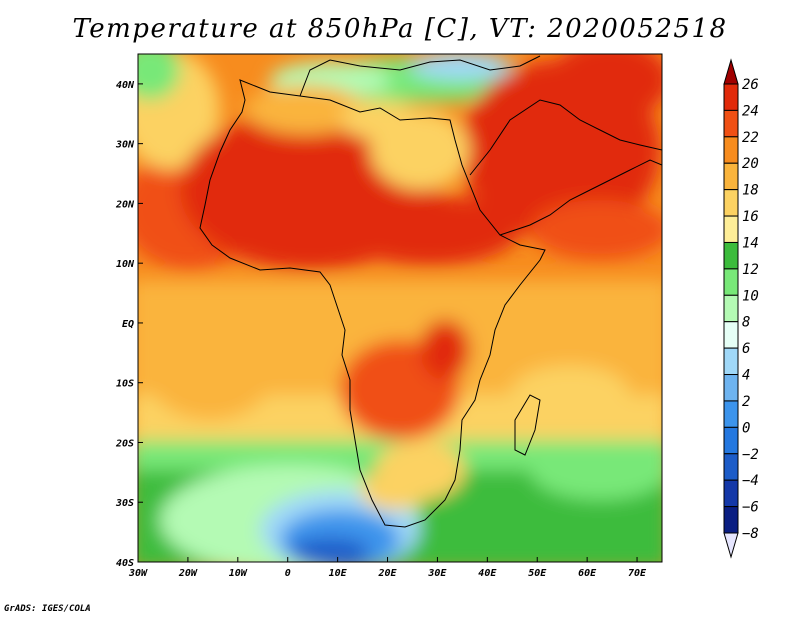  I want to click on colorbar-label: −2, so click(750, 455).